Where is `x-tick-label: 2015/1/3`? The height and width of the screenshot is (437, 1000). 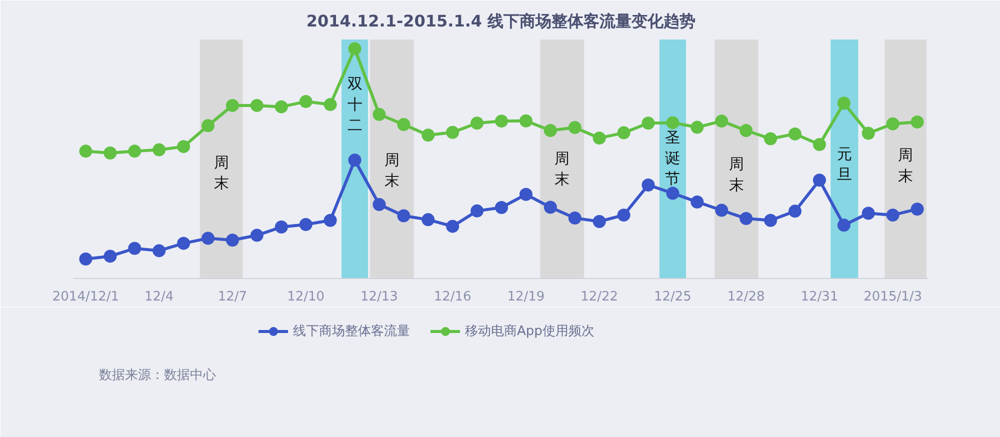
x-tick-label: 2015/1/3 is located at coordinates (893, 297).